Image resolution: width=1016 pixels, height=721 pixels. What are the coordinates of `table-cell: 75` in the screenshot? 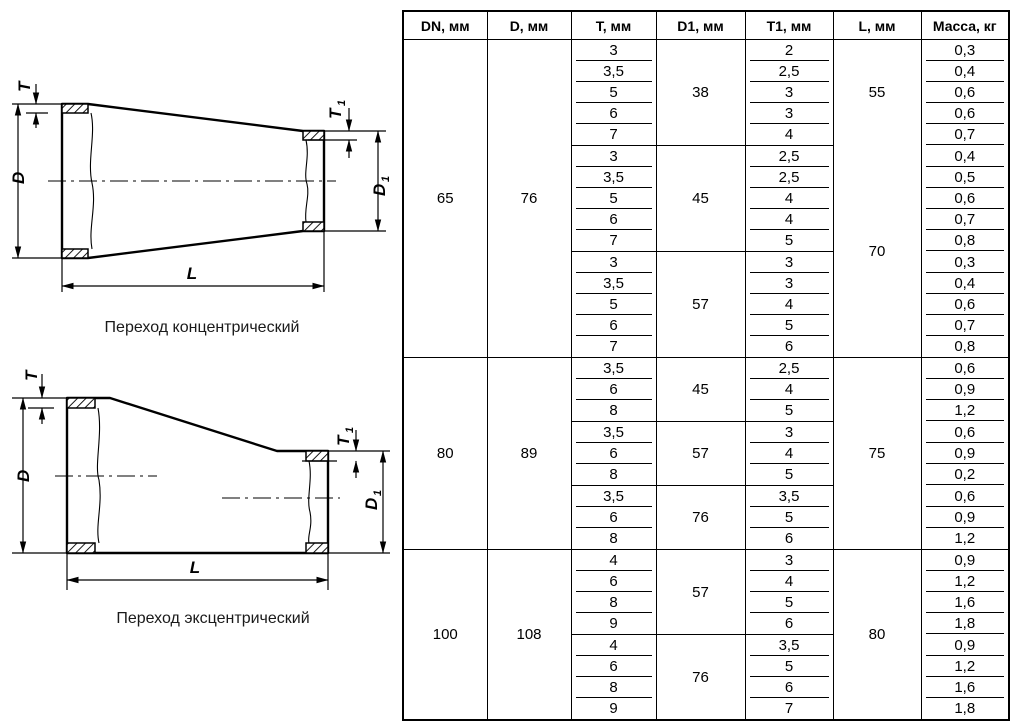 It's located at (877, 453).